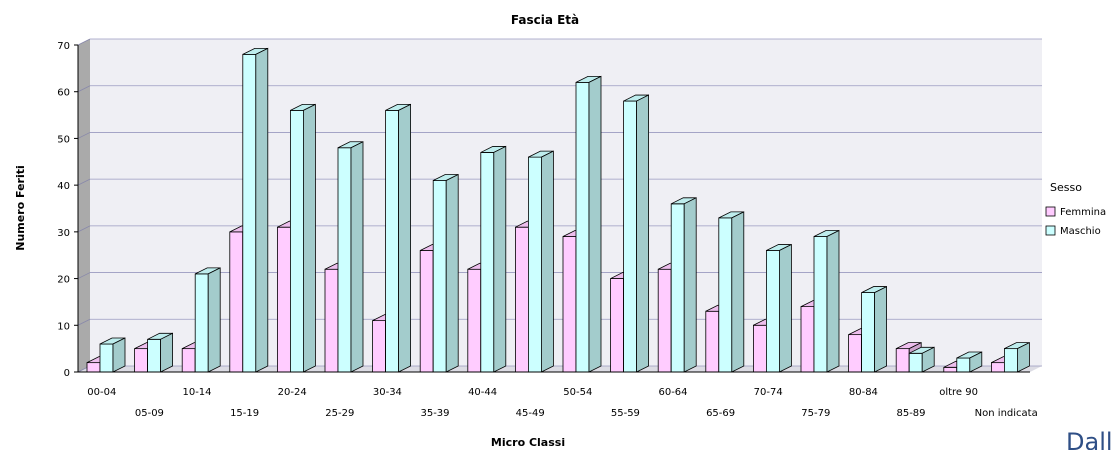 This screenshot has width=1120, height=454. What do you see at coordinates (344, 260) in the screenshot?
I see `bar-maschio-25-29-front` at bounding box center [344, 260].